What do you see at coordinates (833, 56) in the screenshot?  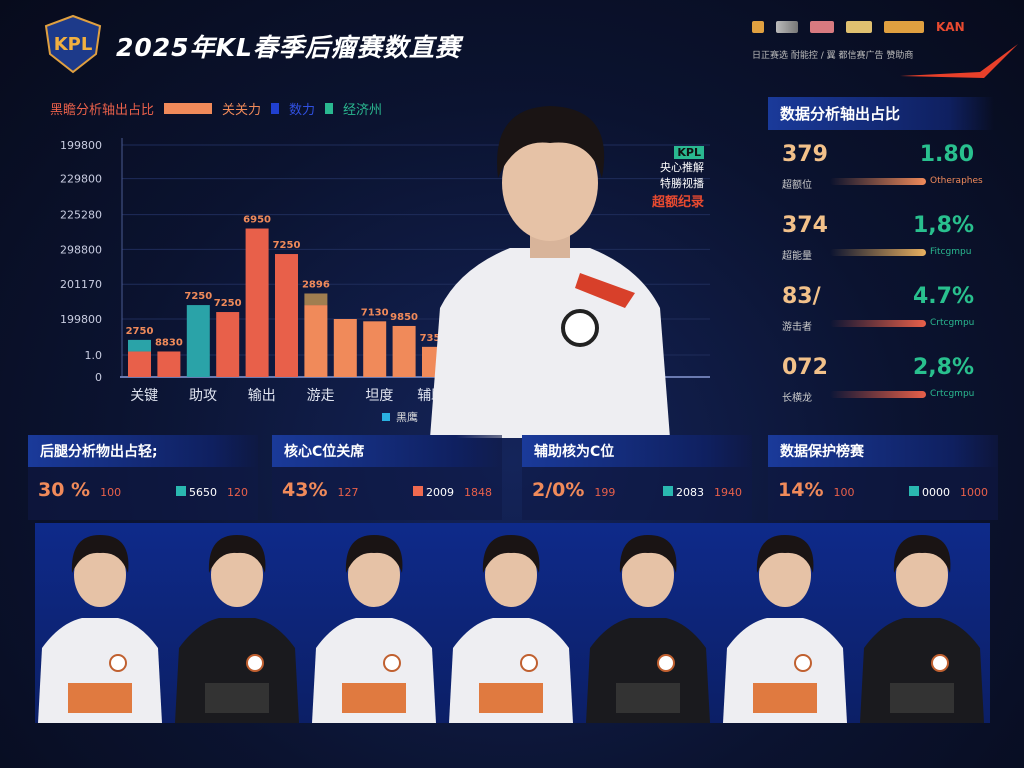 I see `sponsor-caption: 日正赛选 耐能控 / 翼 都信赛广告 赞助商` at bounding box center [833, 56].